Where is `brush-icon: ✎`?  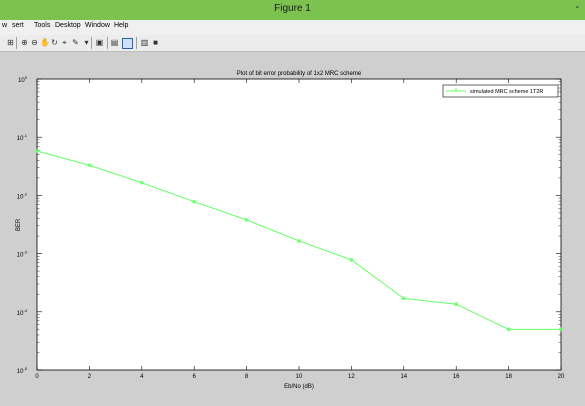 brush-icon: ✎ is located at coordinates (75, 42).